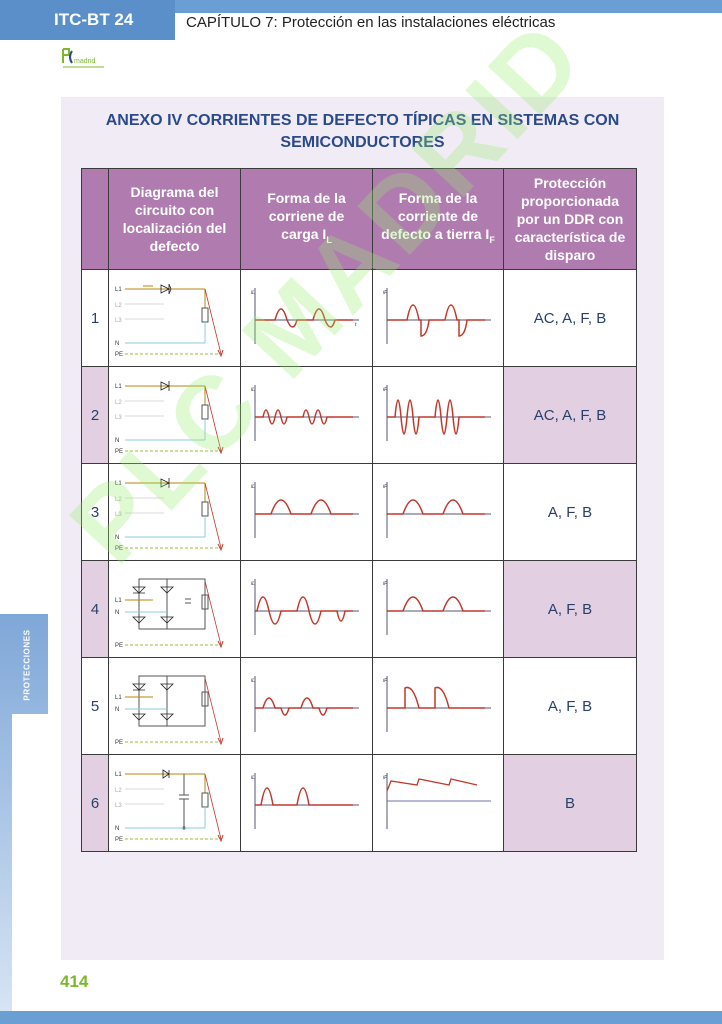 This screenshot has width=722, height=1024. I want to click on table-row: 6 L1 L2 L3 N PE, so click(359, 803).